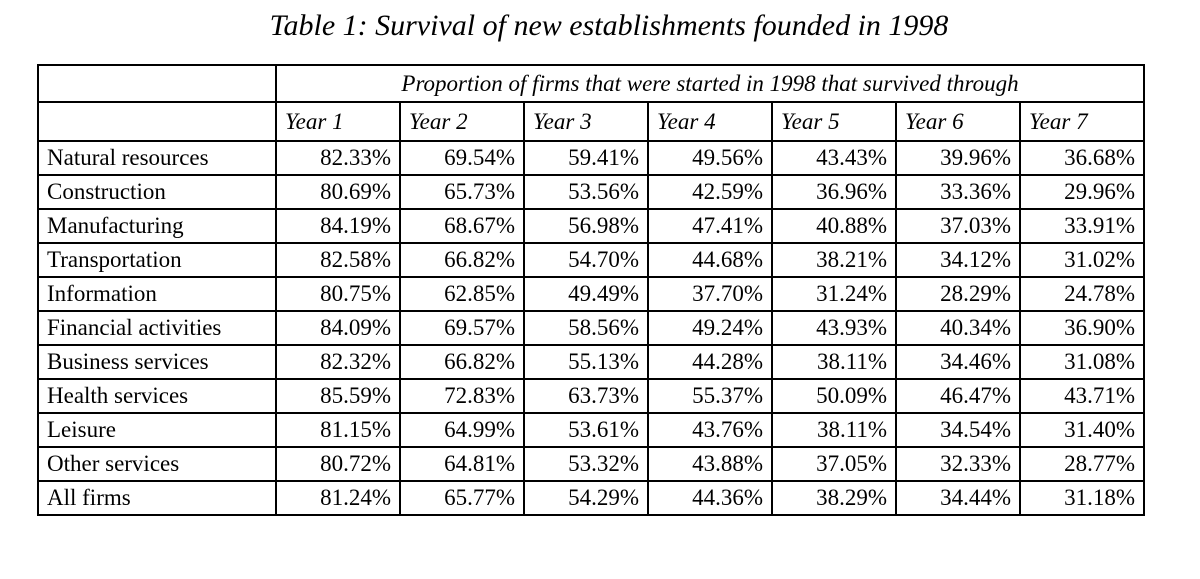  What do you see at coordinates (834, 328) in the screenshot?
I see `survival-rate-cell: 43.93%` at bounding box center [834, 328].